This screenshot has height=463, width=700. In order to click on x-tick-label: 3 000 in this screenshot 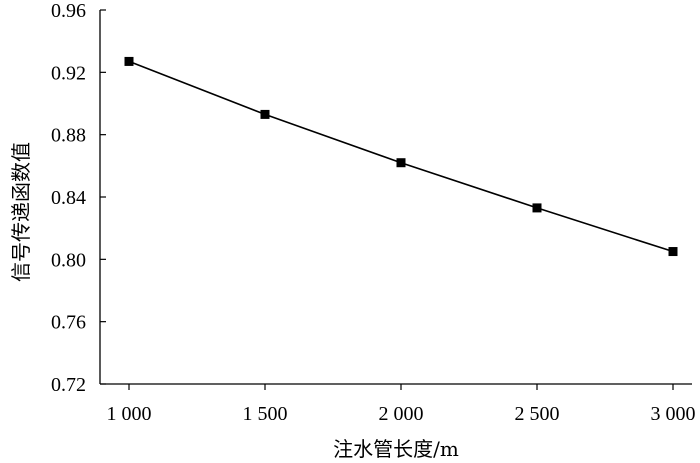, I will do `click(673, 414)`.